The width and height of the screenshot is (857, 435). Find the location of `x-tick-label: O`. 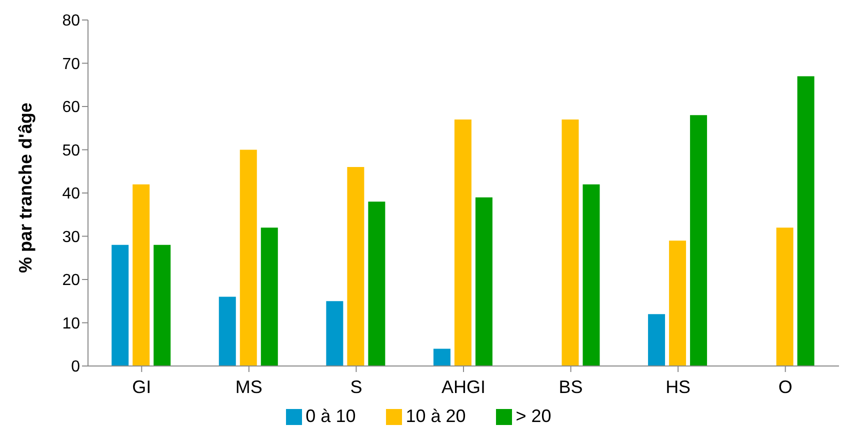

x-tick-label: O is located at coordinates (785, 386).